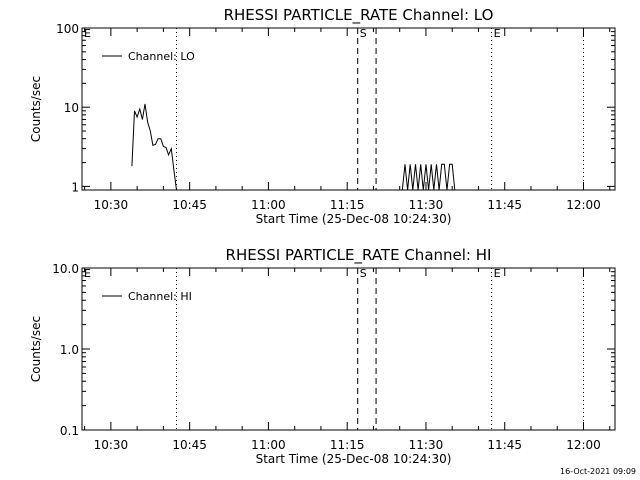 The width and height of the screenshot is (640, 480). I want to click on panel-1-xtick-label: 11:45, so click(504, 445).